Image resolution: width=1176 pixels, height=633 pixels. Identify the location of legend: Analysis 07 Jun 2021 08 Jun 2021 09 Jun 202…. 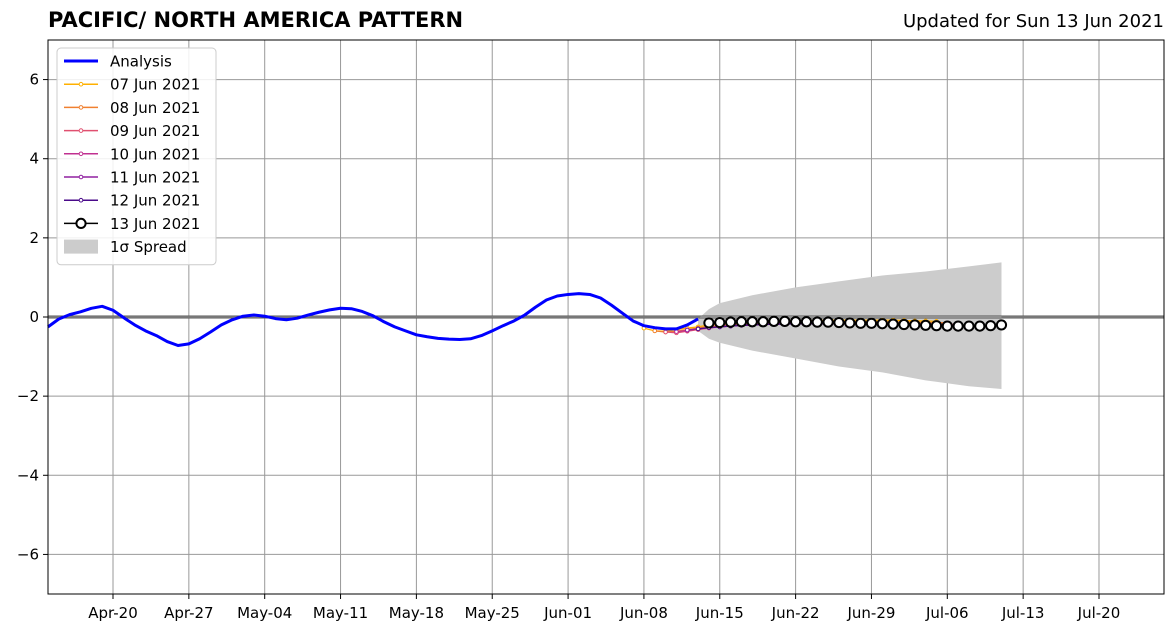
(136, 156).